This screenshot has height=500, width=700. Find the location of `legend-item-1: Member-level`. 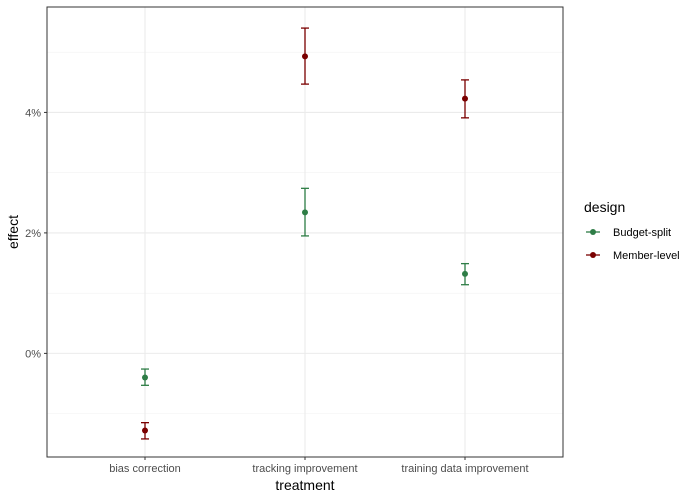

legend-item-1: Member-level is located at coordinates (633, 256).